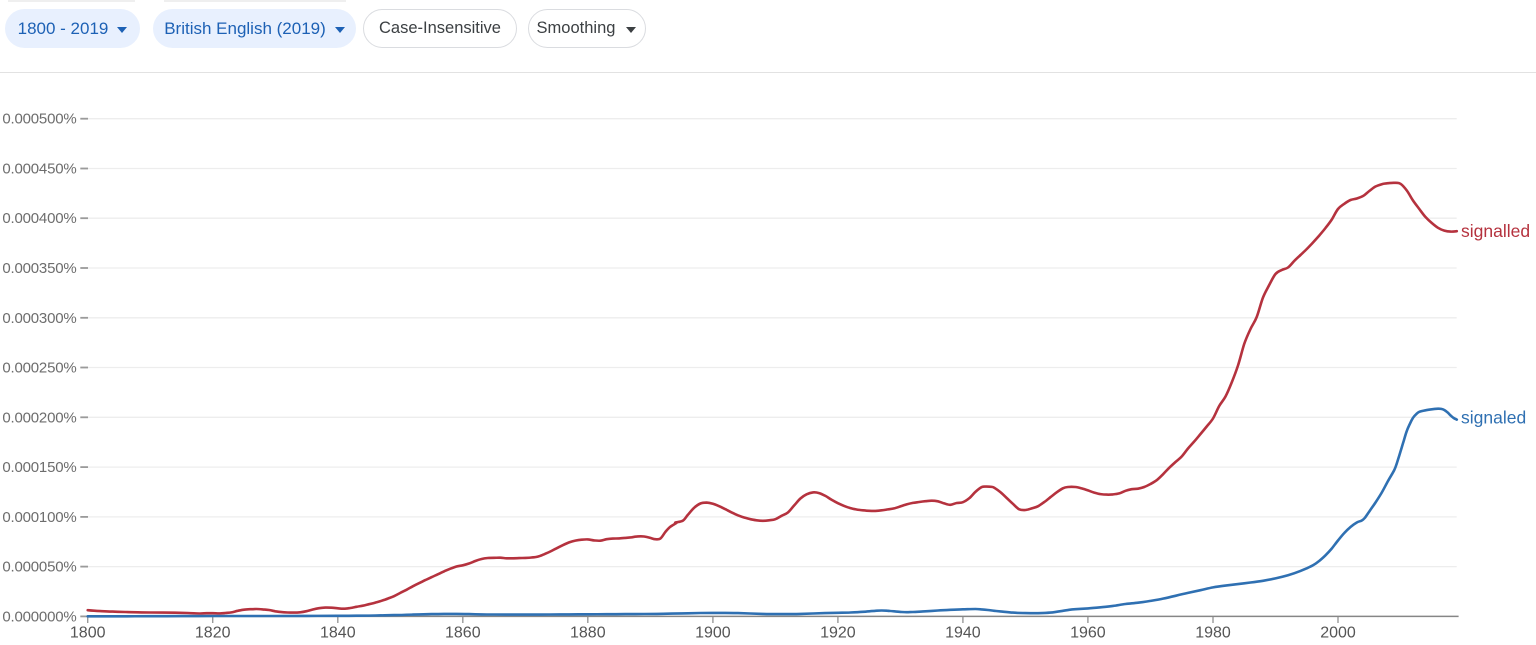 This screenshot has width=1536, height=645. Describe the element at coordinates (838, 633) in the screenshot. I see `svg-text: 1920` at that location.